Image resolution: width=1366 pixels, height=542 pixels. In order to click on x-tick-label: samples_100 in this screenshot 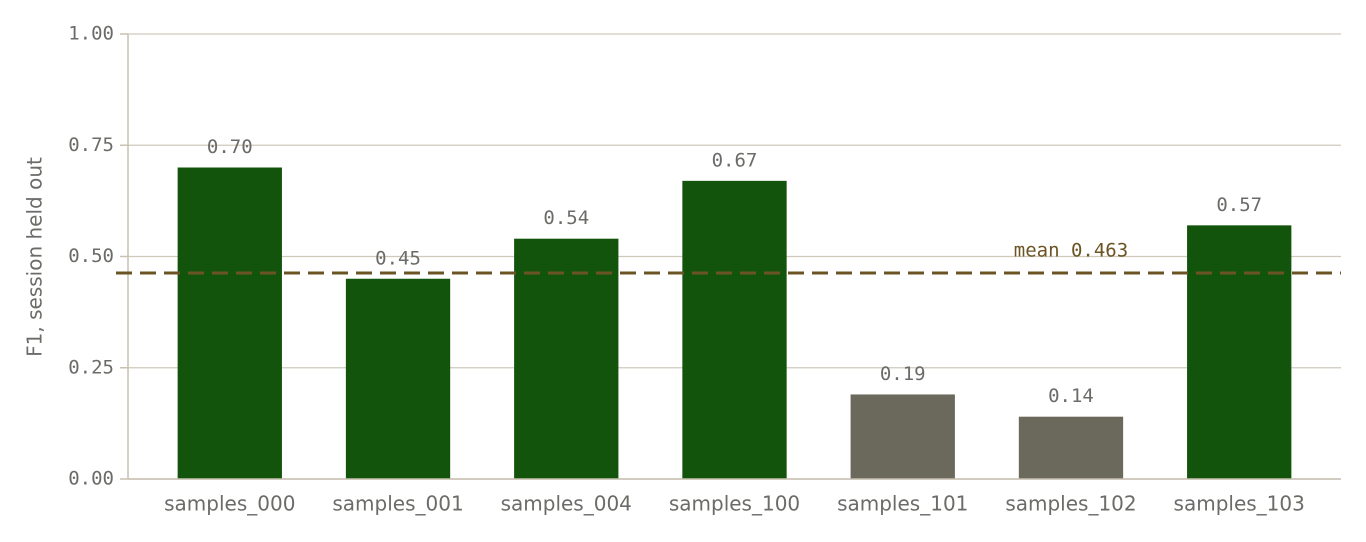, I will do `click(734, 504)`.